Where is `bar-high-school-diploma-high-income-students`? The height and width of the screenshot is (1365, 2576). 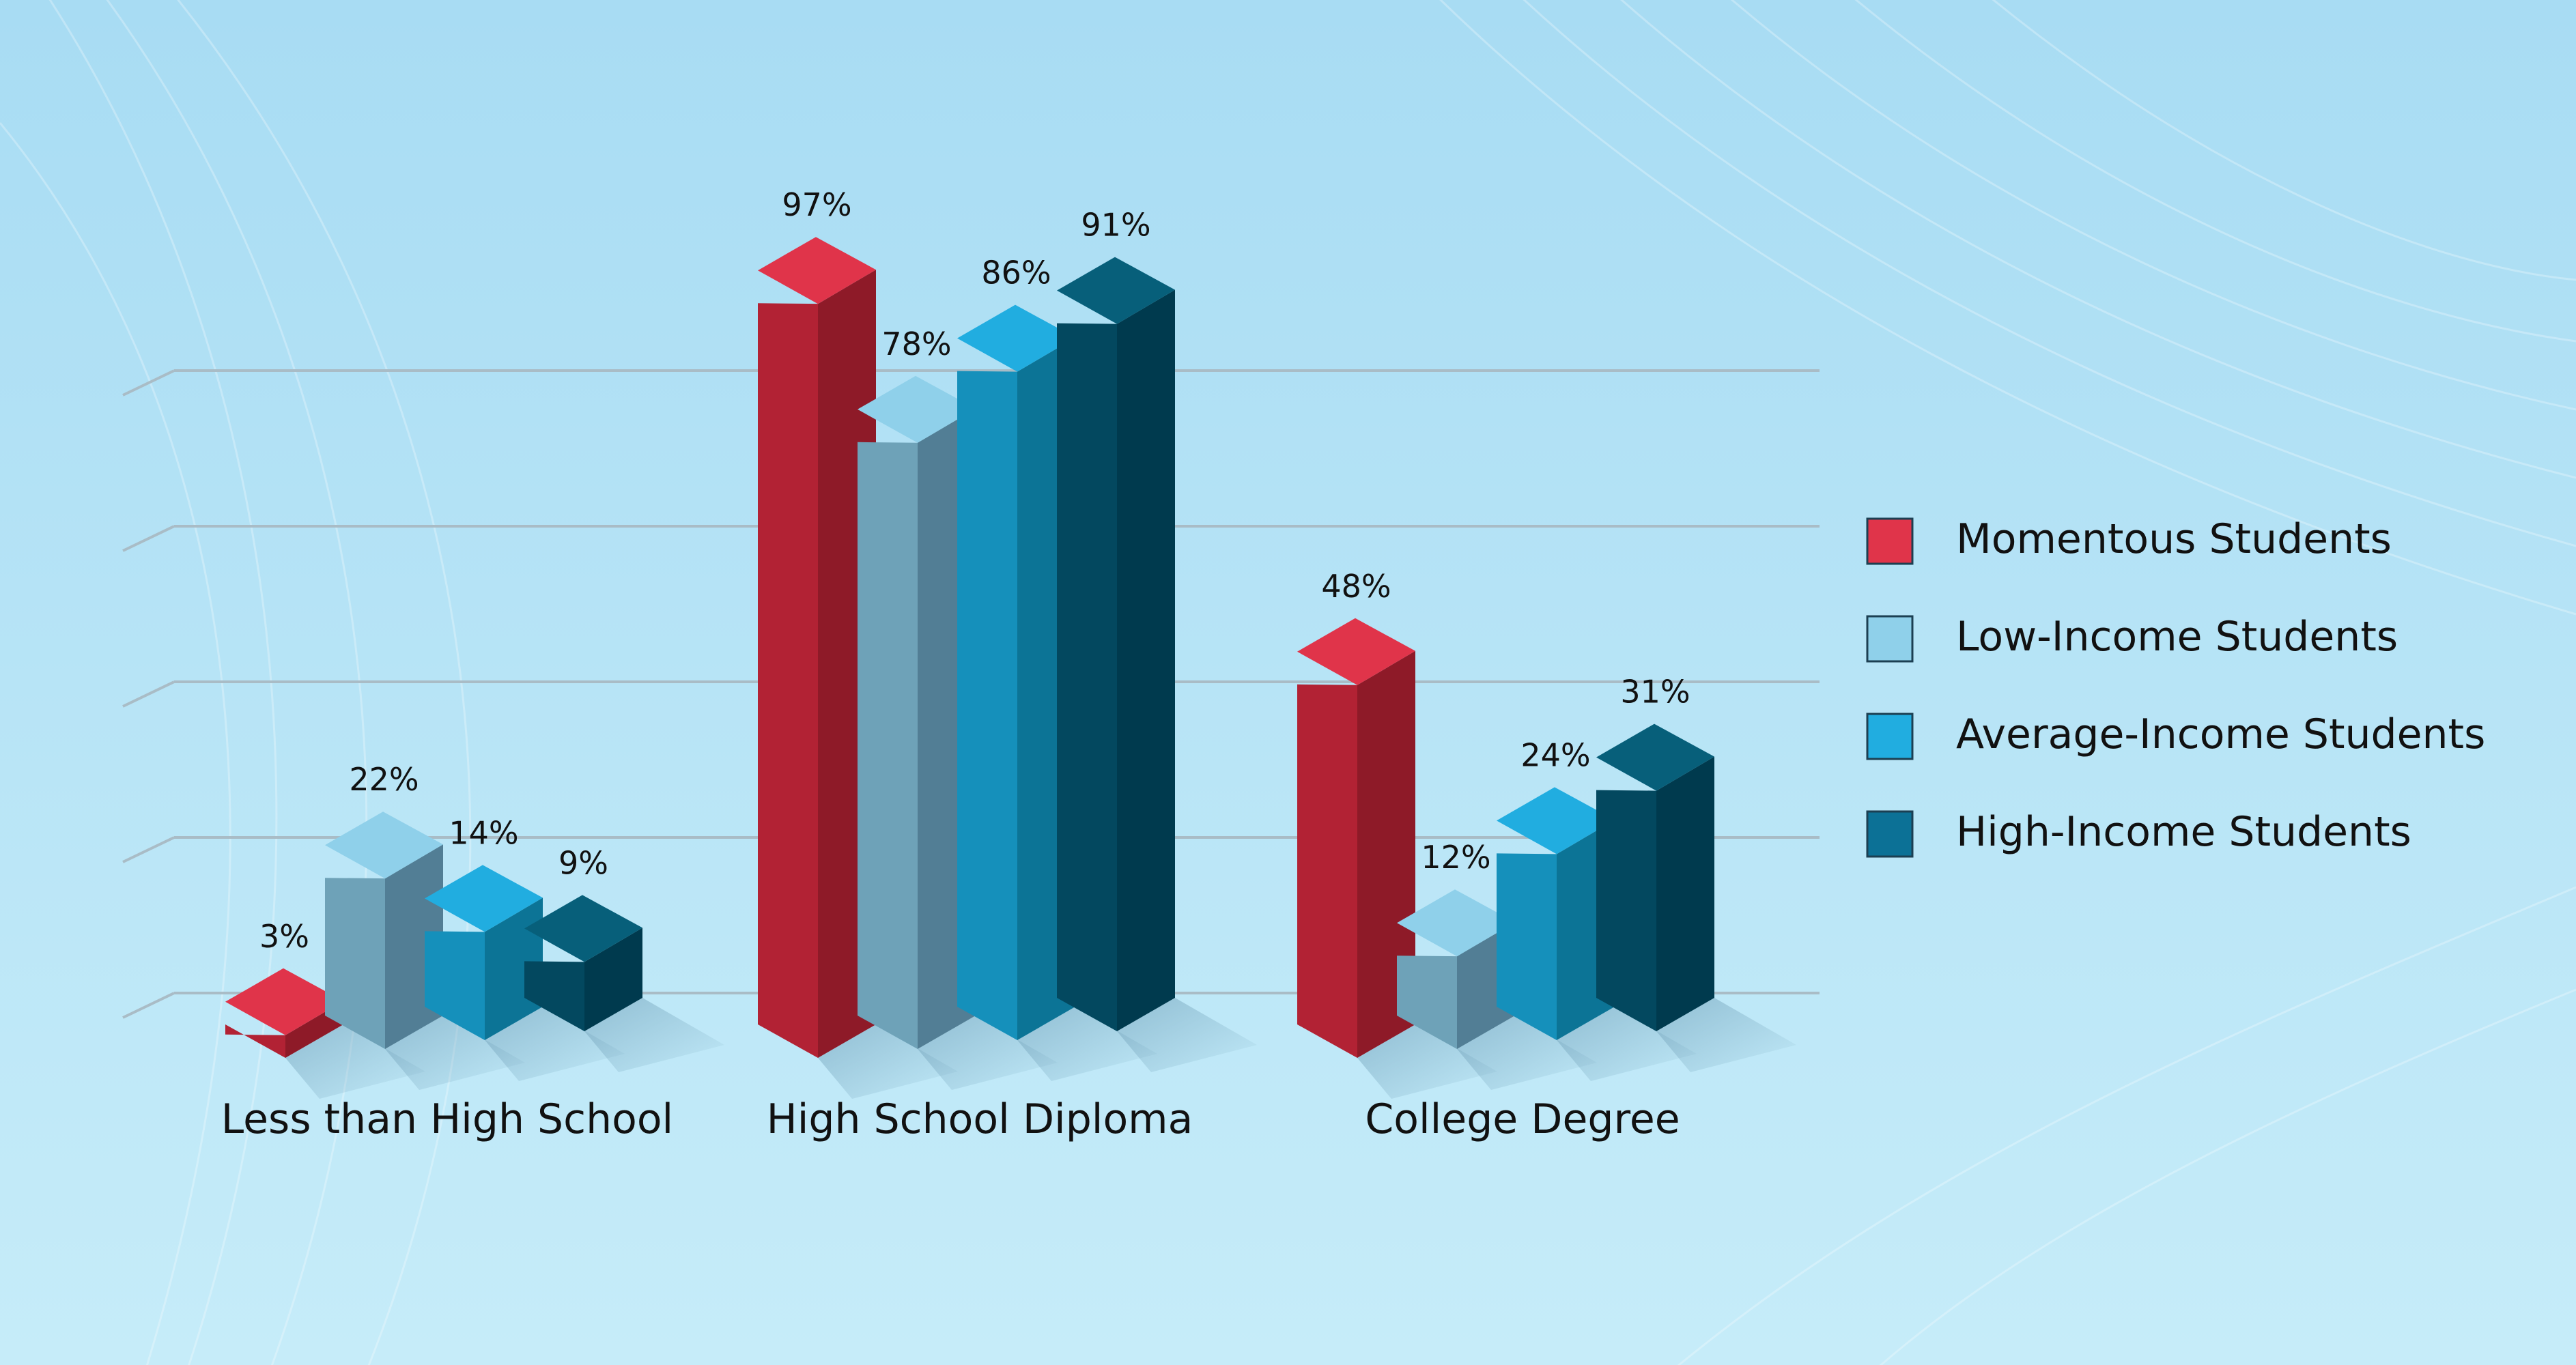 bar-high-school-diploma-high-income-students is located at coordinates (1116, 644).